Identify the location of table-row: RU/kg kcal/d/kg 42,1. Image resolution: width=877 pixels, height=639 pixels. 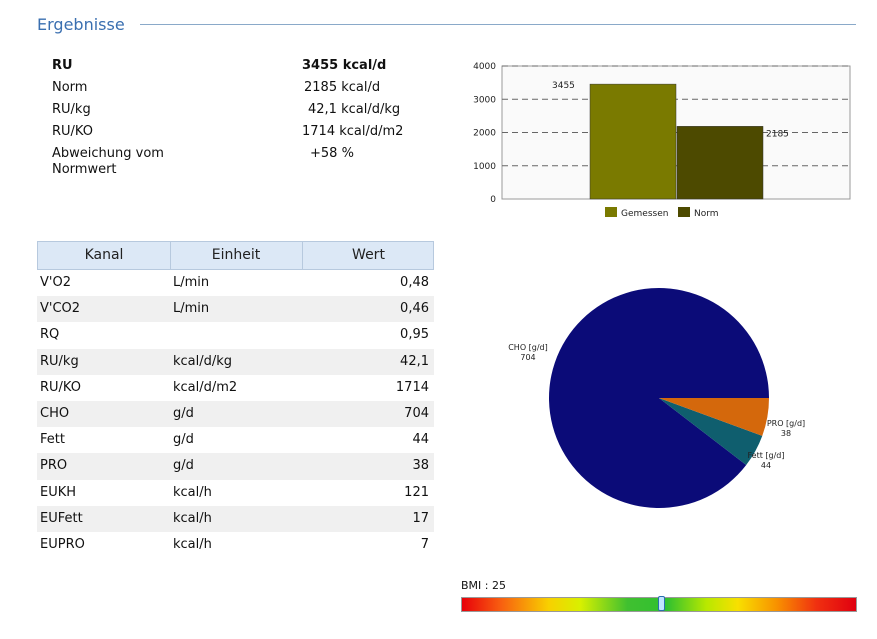
(235, 361).